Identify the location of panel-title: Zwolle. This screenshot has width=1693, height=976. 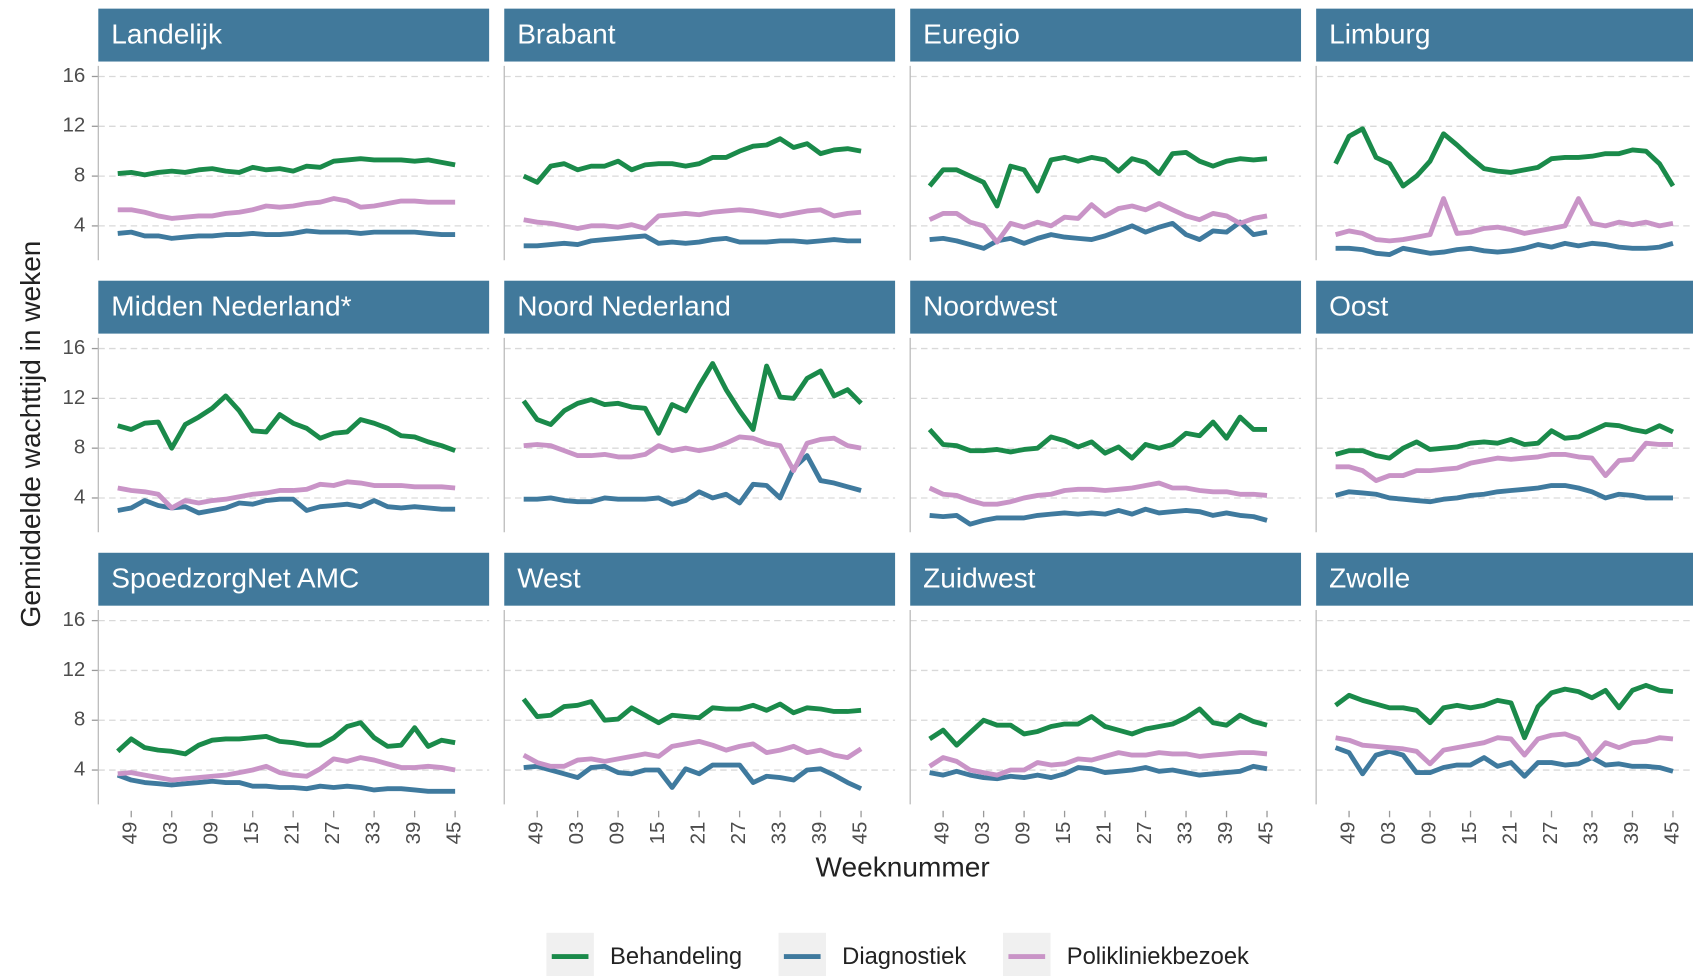
(1369, 578).